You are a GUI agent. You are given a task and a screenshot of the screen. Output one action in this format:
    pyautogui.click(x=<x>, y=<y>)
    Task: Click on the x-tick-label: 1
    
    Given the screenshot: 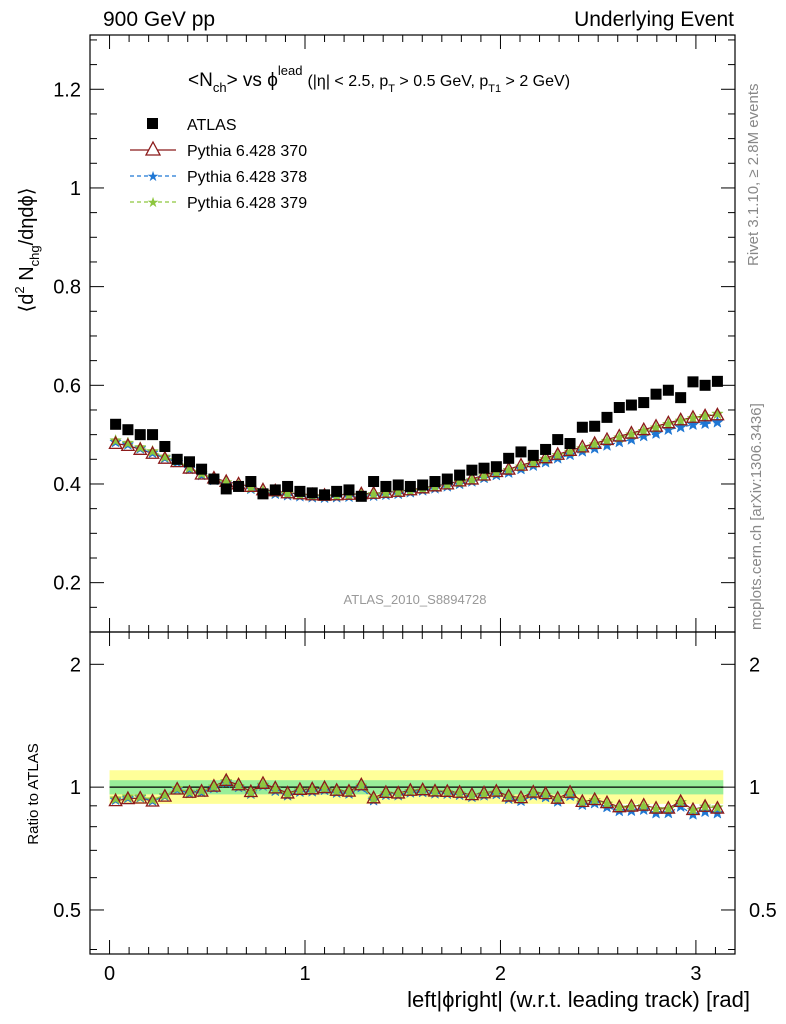 What is the action you would take?
    pyautogui.click(x=304, y=974)
    